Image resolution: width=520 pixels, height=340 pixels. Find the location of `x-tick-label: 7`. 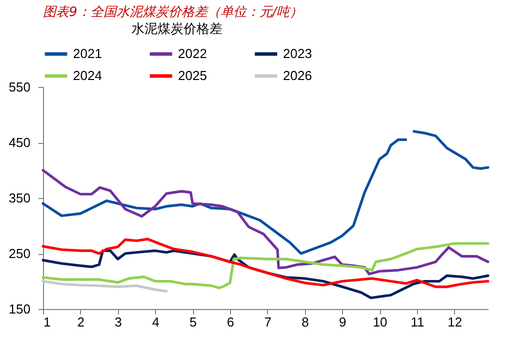

x-tick-label: 7 is located at coordinates (268, 322).